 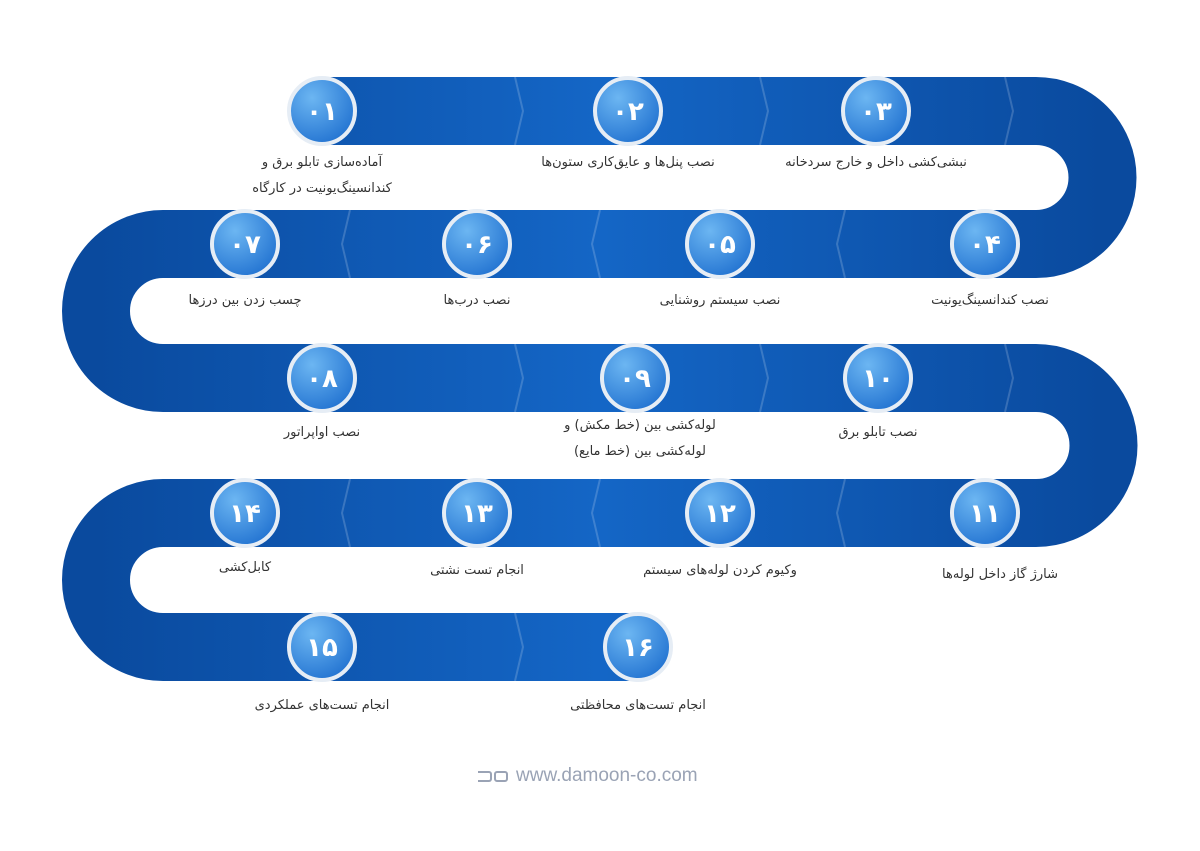 What do you see at coordinates (1000, 574) in the screenshot?
I see `step-label: شارژ گاز داخل لوله‌ها` at bounding box center [1000, 574].